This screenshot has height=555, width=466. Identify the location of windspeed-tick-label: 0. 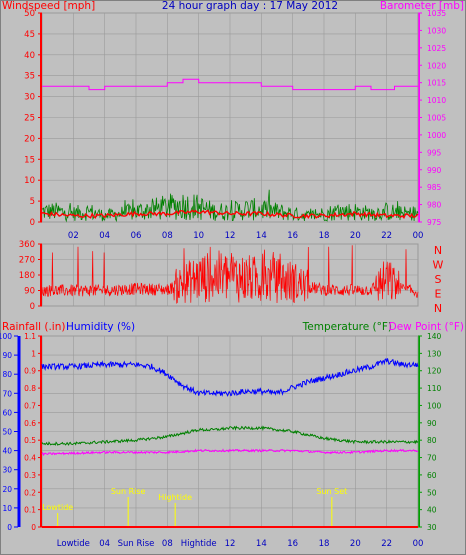
(32, 223).